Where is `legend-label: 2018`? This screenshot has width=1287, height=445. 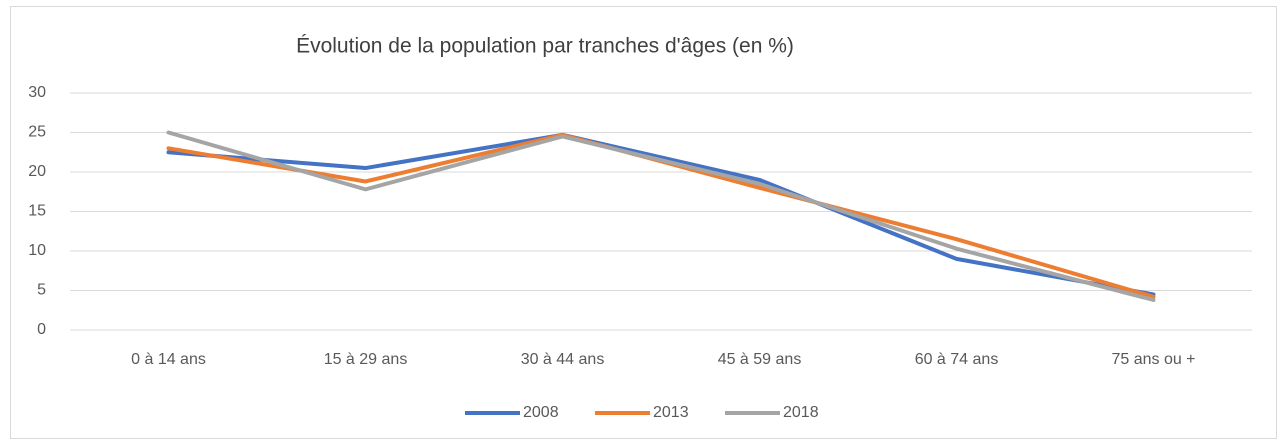
legend-label: 2018 is located at coordinates (801, 412).